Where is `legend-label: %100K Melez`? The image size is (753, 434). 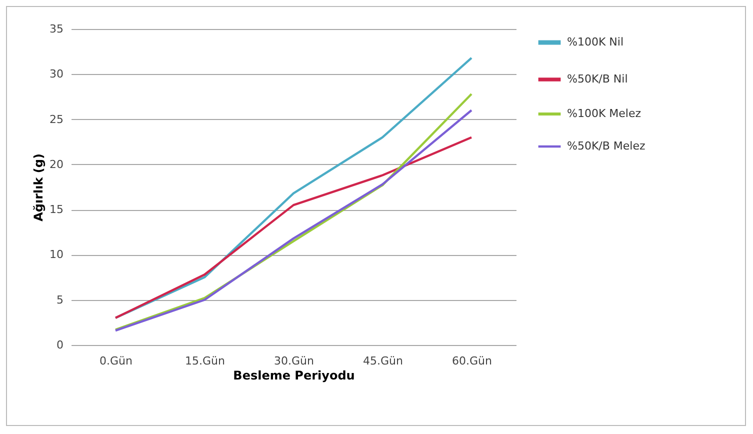 legend-label: %100K Melez is located at coordinates (604, 113).